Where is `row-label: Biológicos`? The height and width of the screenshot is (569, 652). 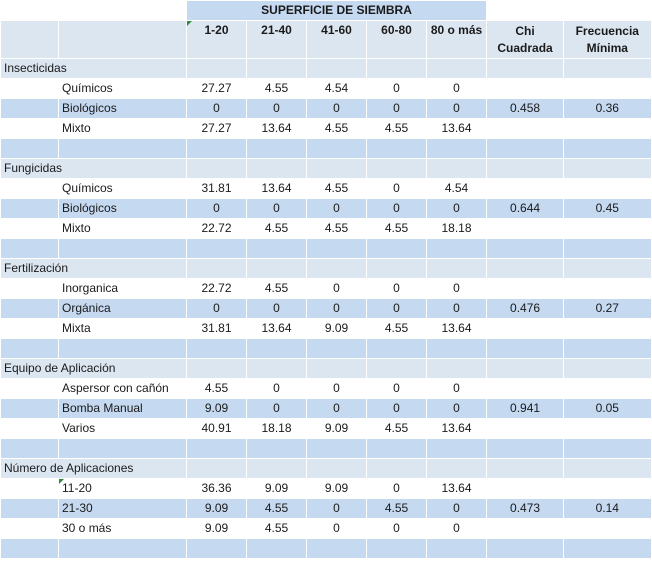 row-label: Biológicos is located at coordinates (122, 108).